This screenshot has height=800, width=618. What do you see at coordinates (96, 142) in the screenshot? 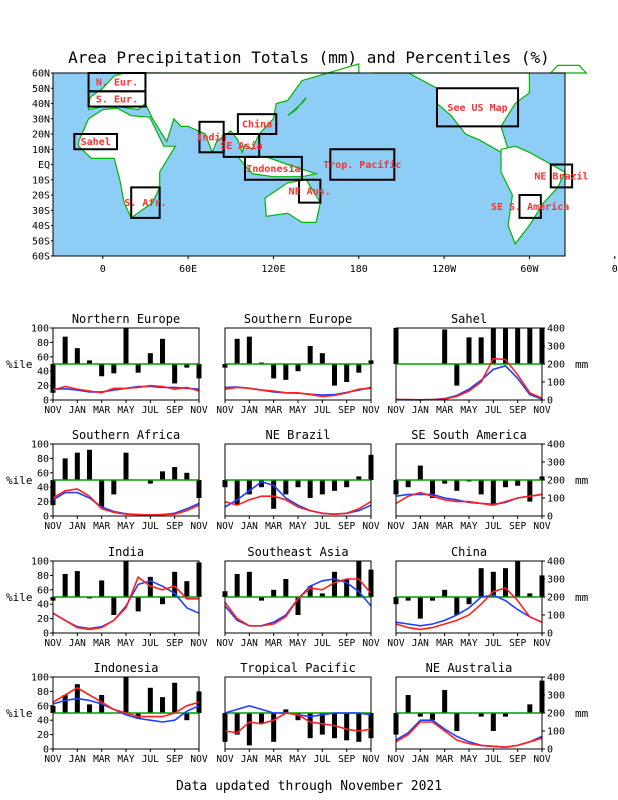
I see `region-label: Sahel` at bounding box center [96, 142].